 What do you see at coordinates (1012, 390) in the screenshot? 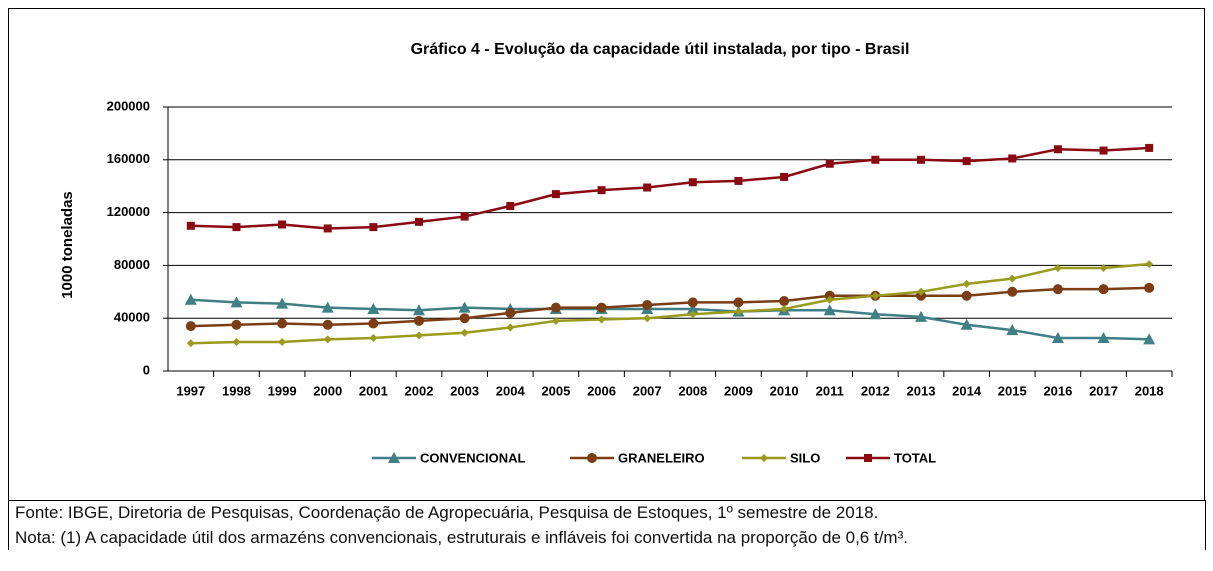
I see `x-tick-label: 2015` at bounding box center [1012, 390].